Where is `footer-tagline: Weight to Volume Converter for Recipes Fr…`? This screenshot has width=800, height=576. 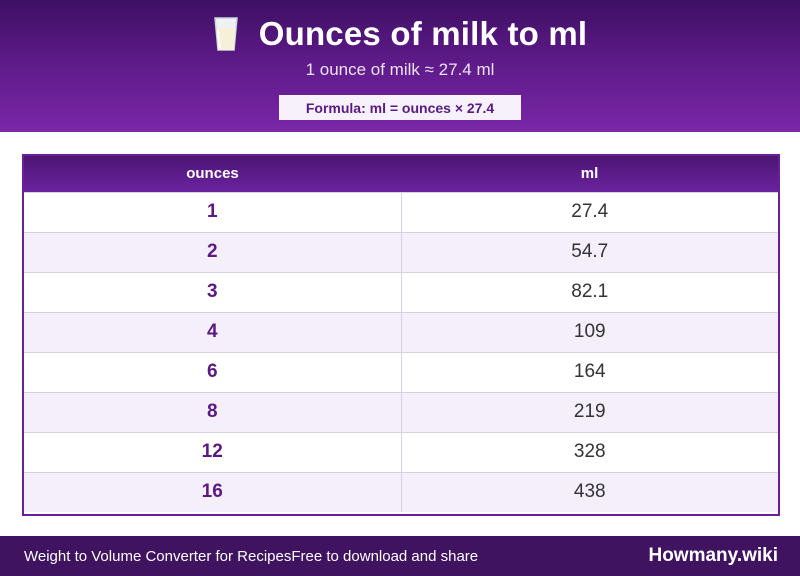
footer-tagline: Weight to Volume Converter for Recipes Fr… is located at coordinates (251, 556).